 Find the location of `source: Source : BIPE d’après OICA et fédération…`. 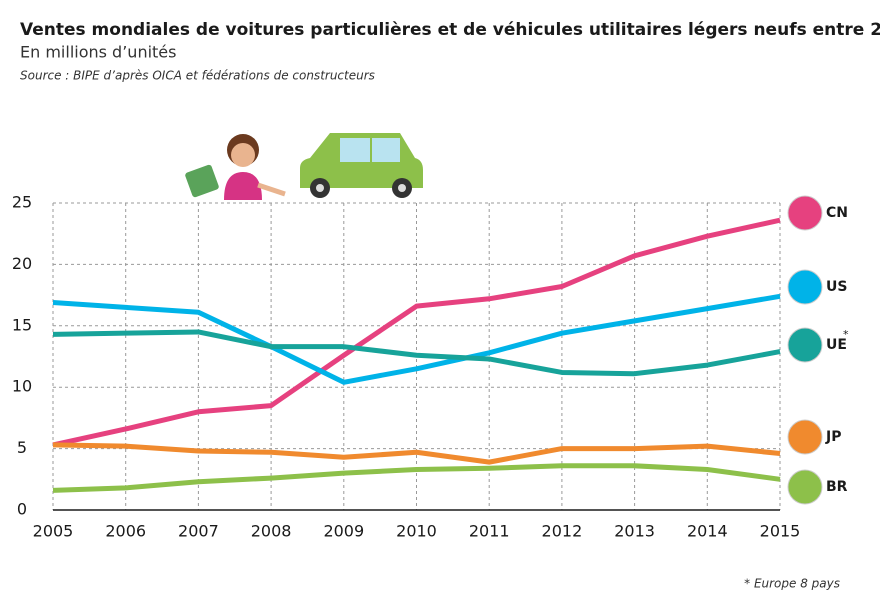

source: Source : BIPE d’après OICA et fédération… is located at coordinates (197, 76).